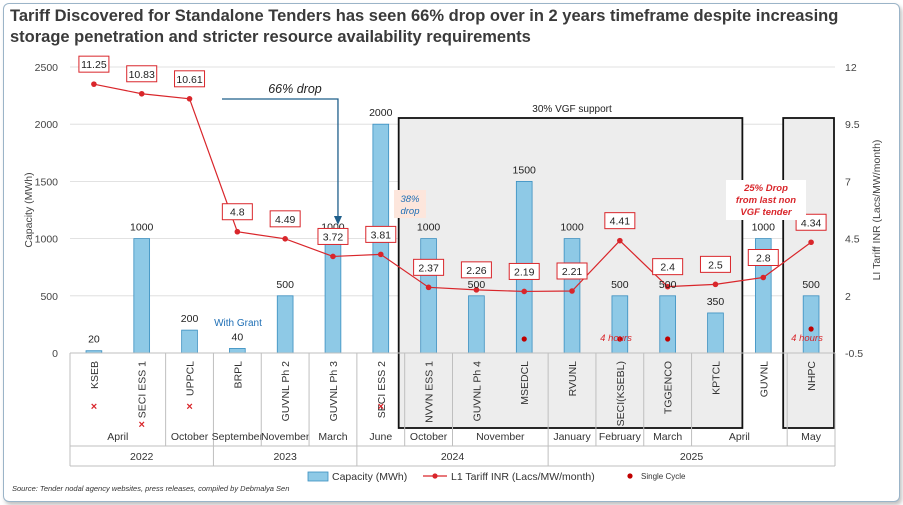 The image size is (903, 505). I want to click on y-right-tick-label: 4.5, so click(852, 240).